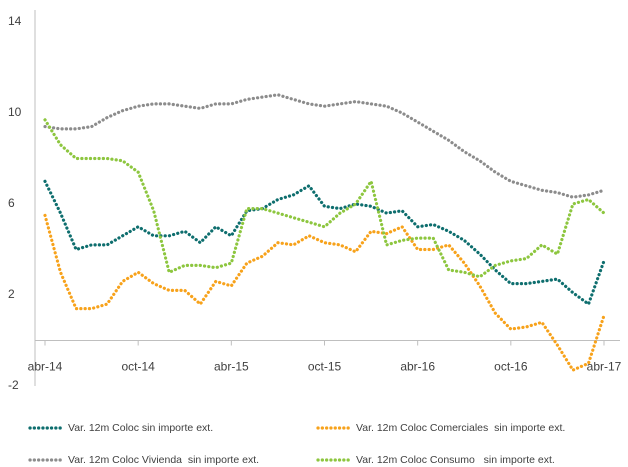 This screenshot has height=467, width=628. I want to click on legend-label: Var. 12m Coloc sin importe ext., so click(140, 428).